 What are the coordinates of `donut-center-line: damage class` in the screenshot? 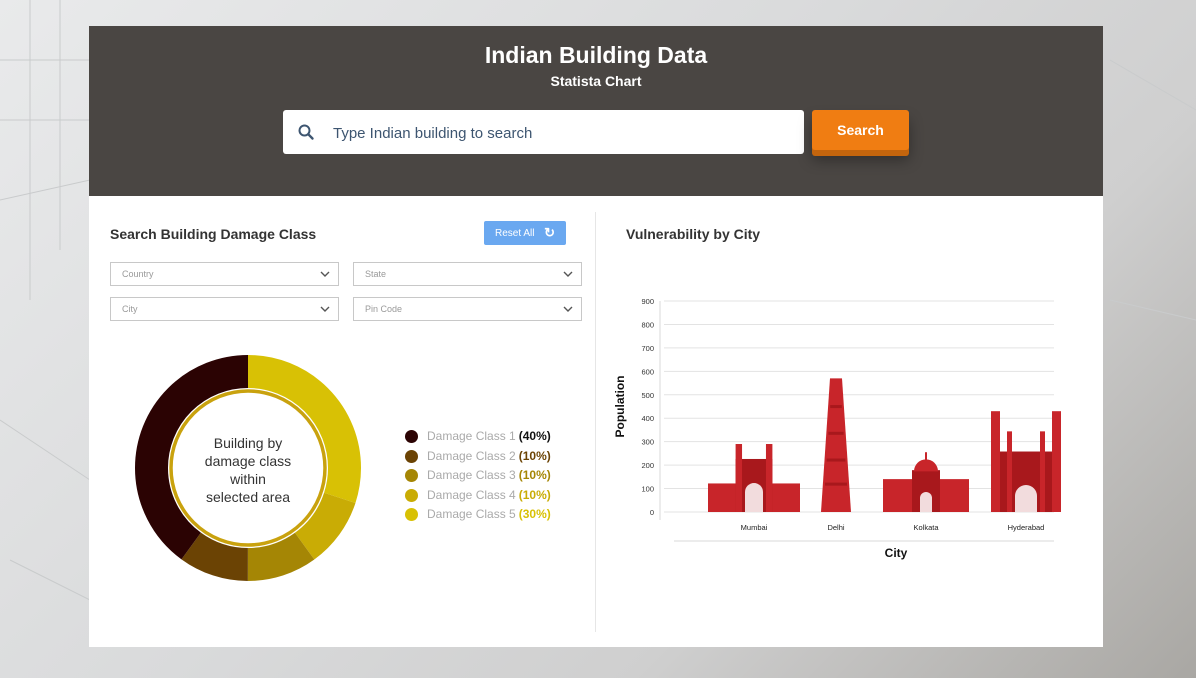 It's located at (248, 461).